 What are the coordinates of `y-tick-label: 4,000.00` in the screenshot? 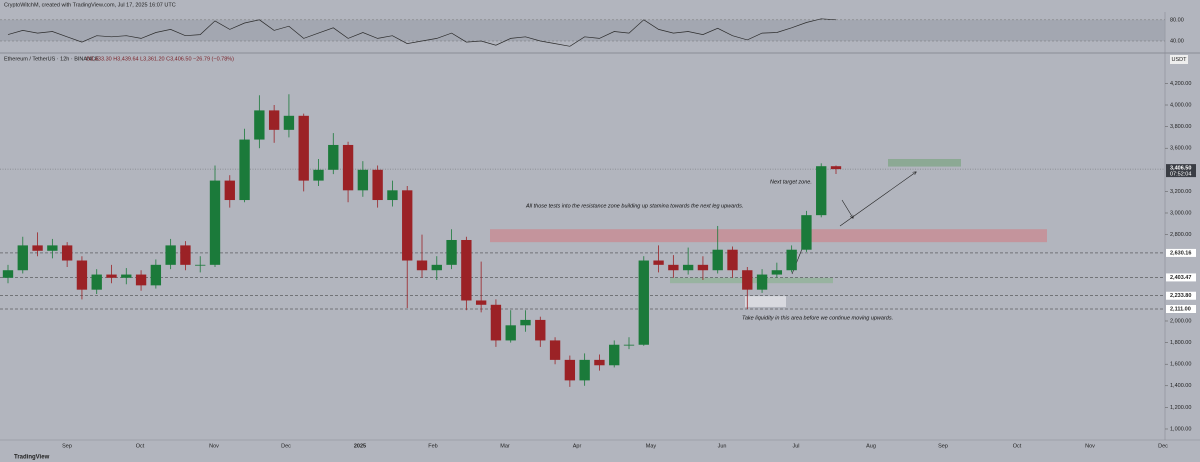 It's located at (1180, 105).